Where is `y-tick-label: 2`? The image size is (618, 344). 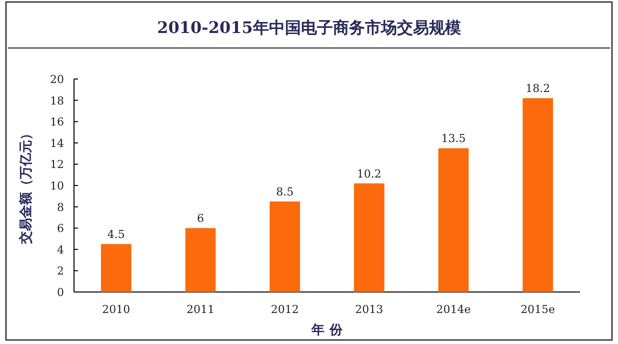 y-tick-label: 2 is located at coordinates (60, 271).